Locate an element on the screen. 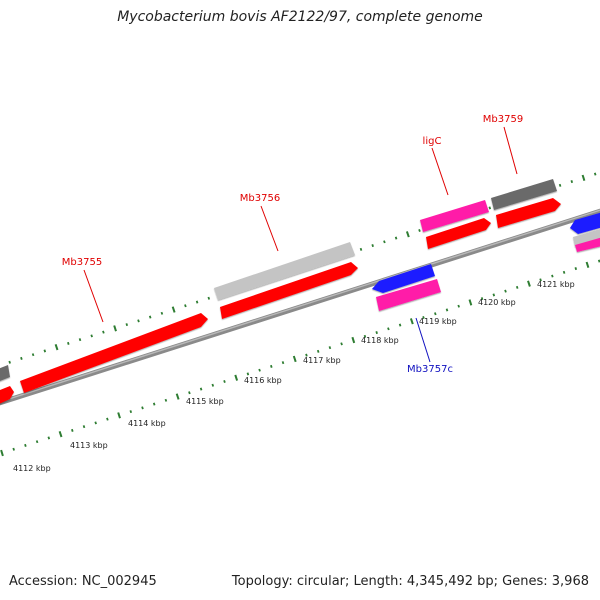 Image resolution: width=600 pixels, height=600 pixels. gene-arrow-right-edge-blue is located at coordinates (585, 223).